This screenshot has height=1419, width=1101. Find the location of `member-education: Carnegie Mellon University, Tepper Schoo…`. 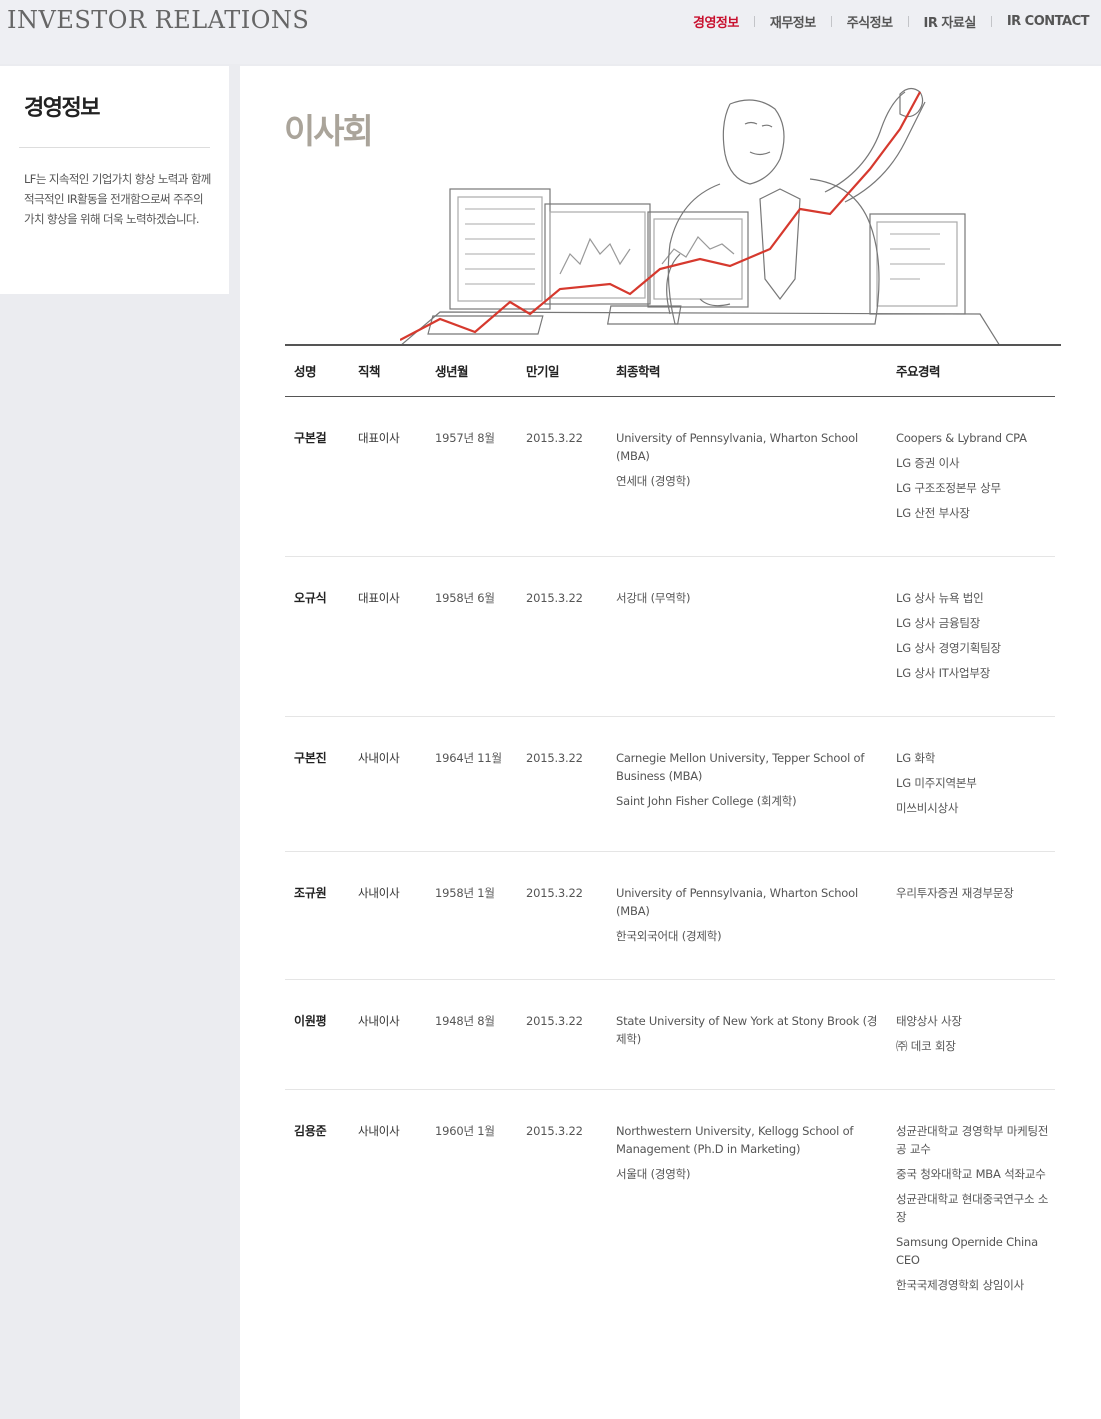

member-education: Carnegie Mellon University, Tepper Schoo… is located at coordinates (747, 783).